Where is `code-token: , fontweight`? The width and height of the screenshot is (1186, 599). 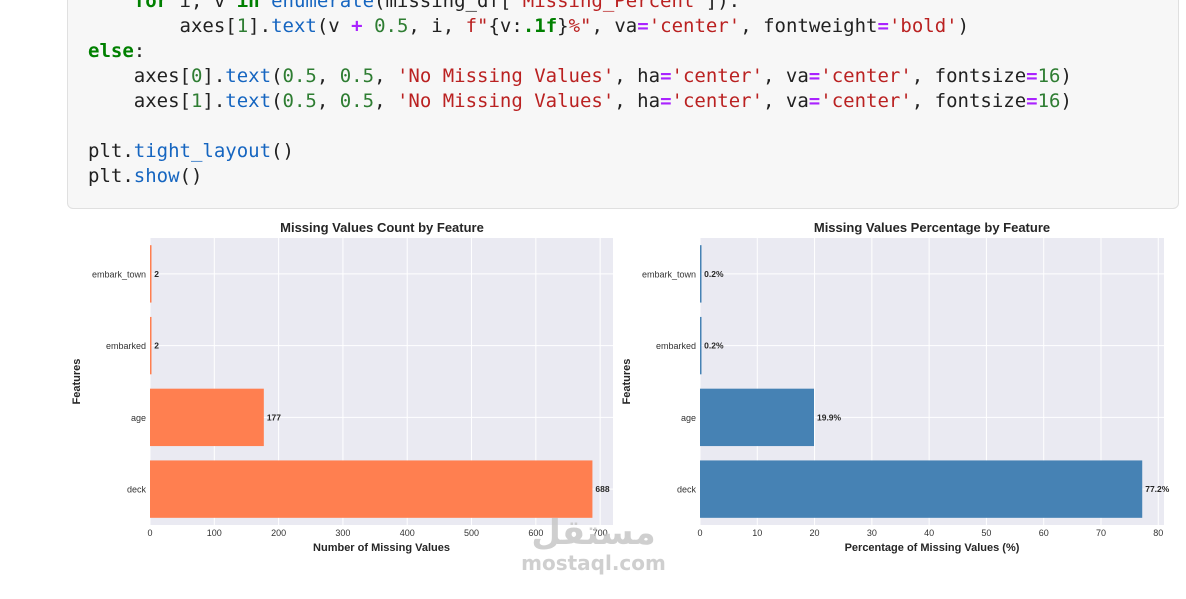
code-token: , fontweight is located at coordinates (809, 26).